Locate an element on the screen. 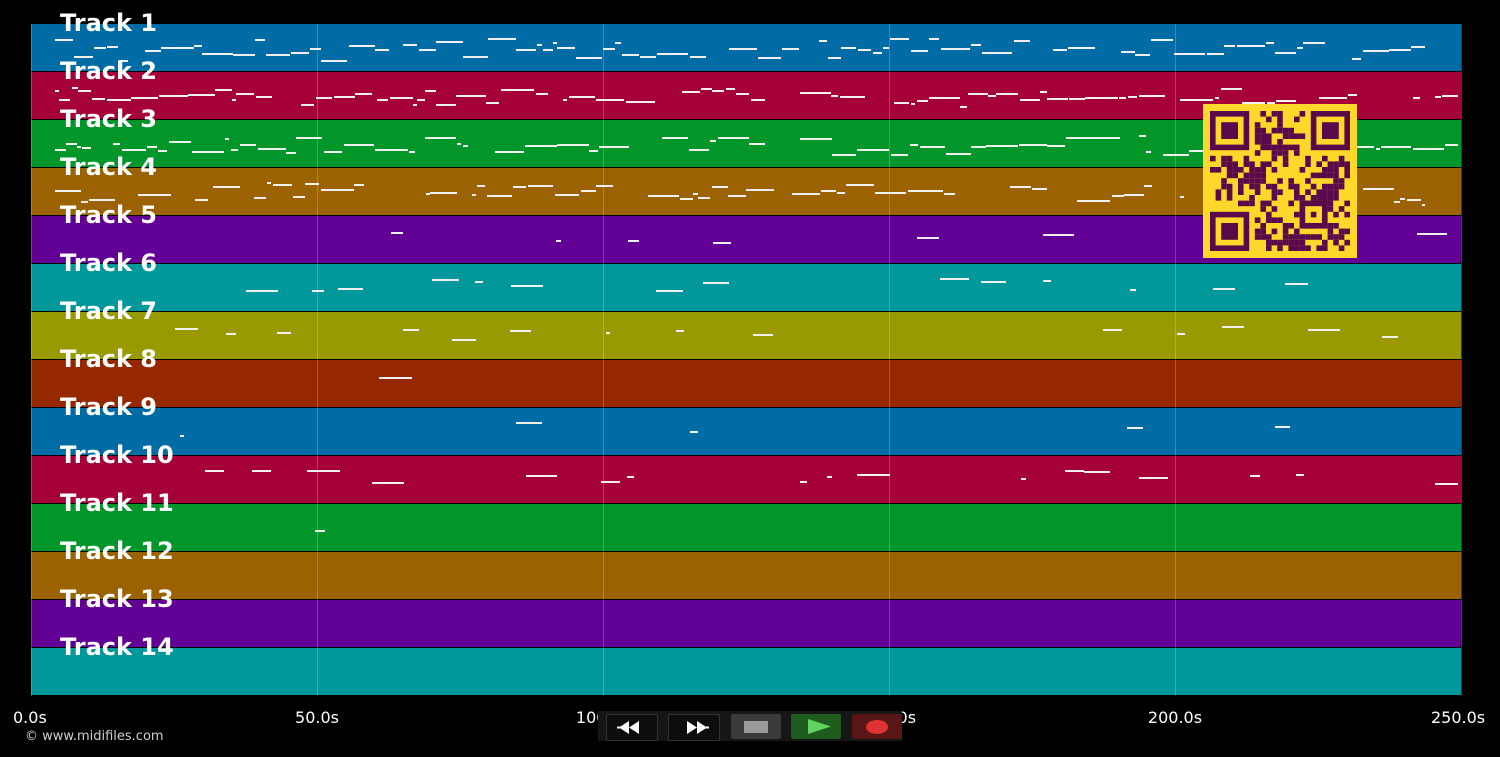  fast-forward-button is located at coordinates (694, 727).